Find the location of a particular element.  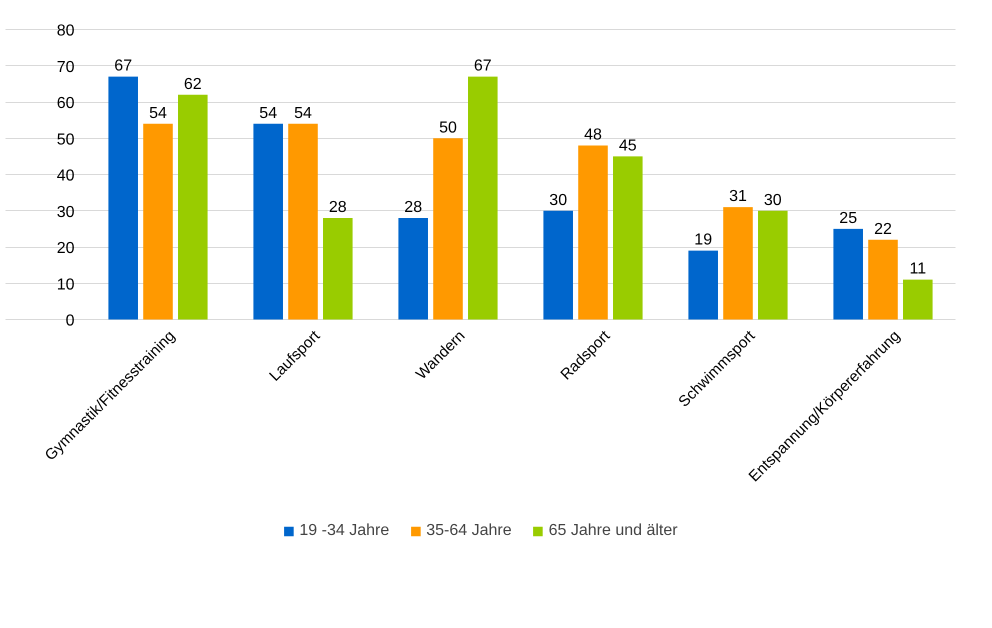

y-tick-label: 20 is located at coordinates (65, 248).